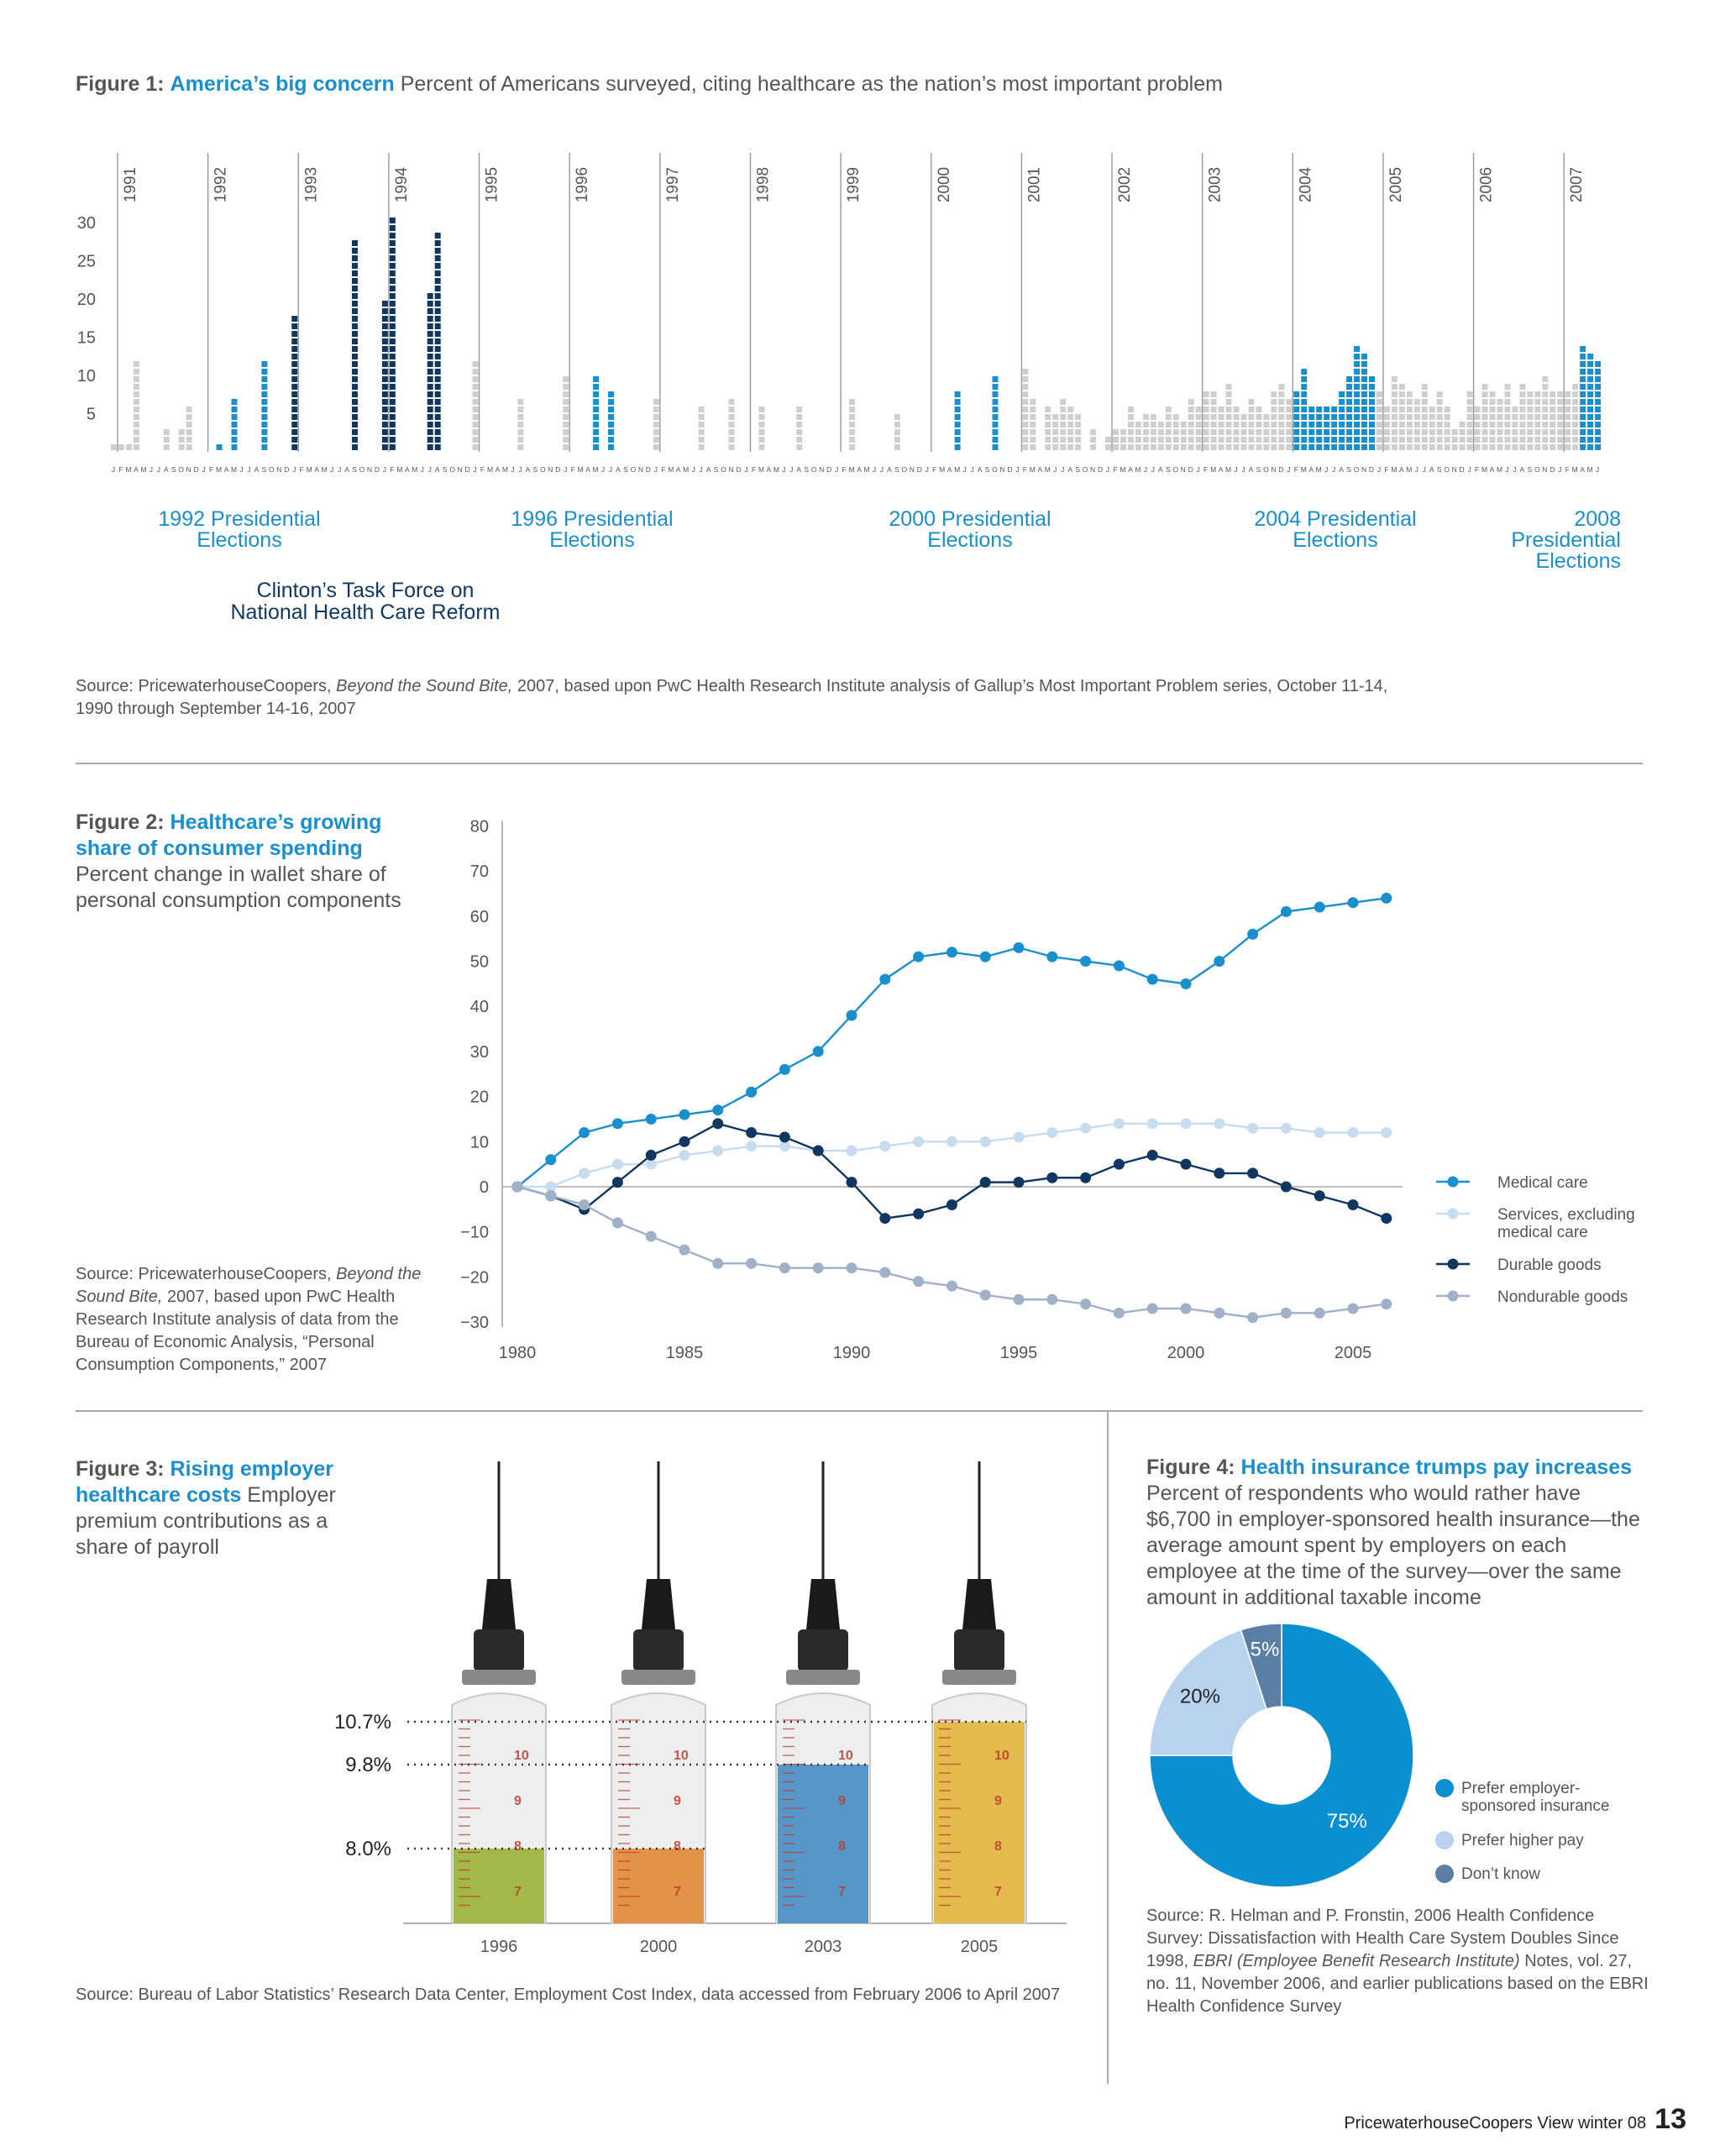 The width and height of the screenshot is (1720, 2156). I want to click on legend-label-line: medical care, so click(1542, 1232).